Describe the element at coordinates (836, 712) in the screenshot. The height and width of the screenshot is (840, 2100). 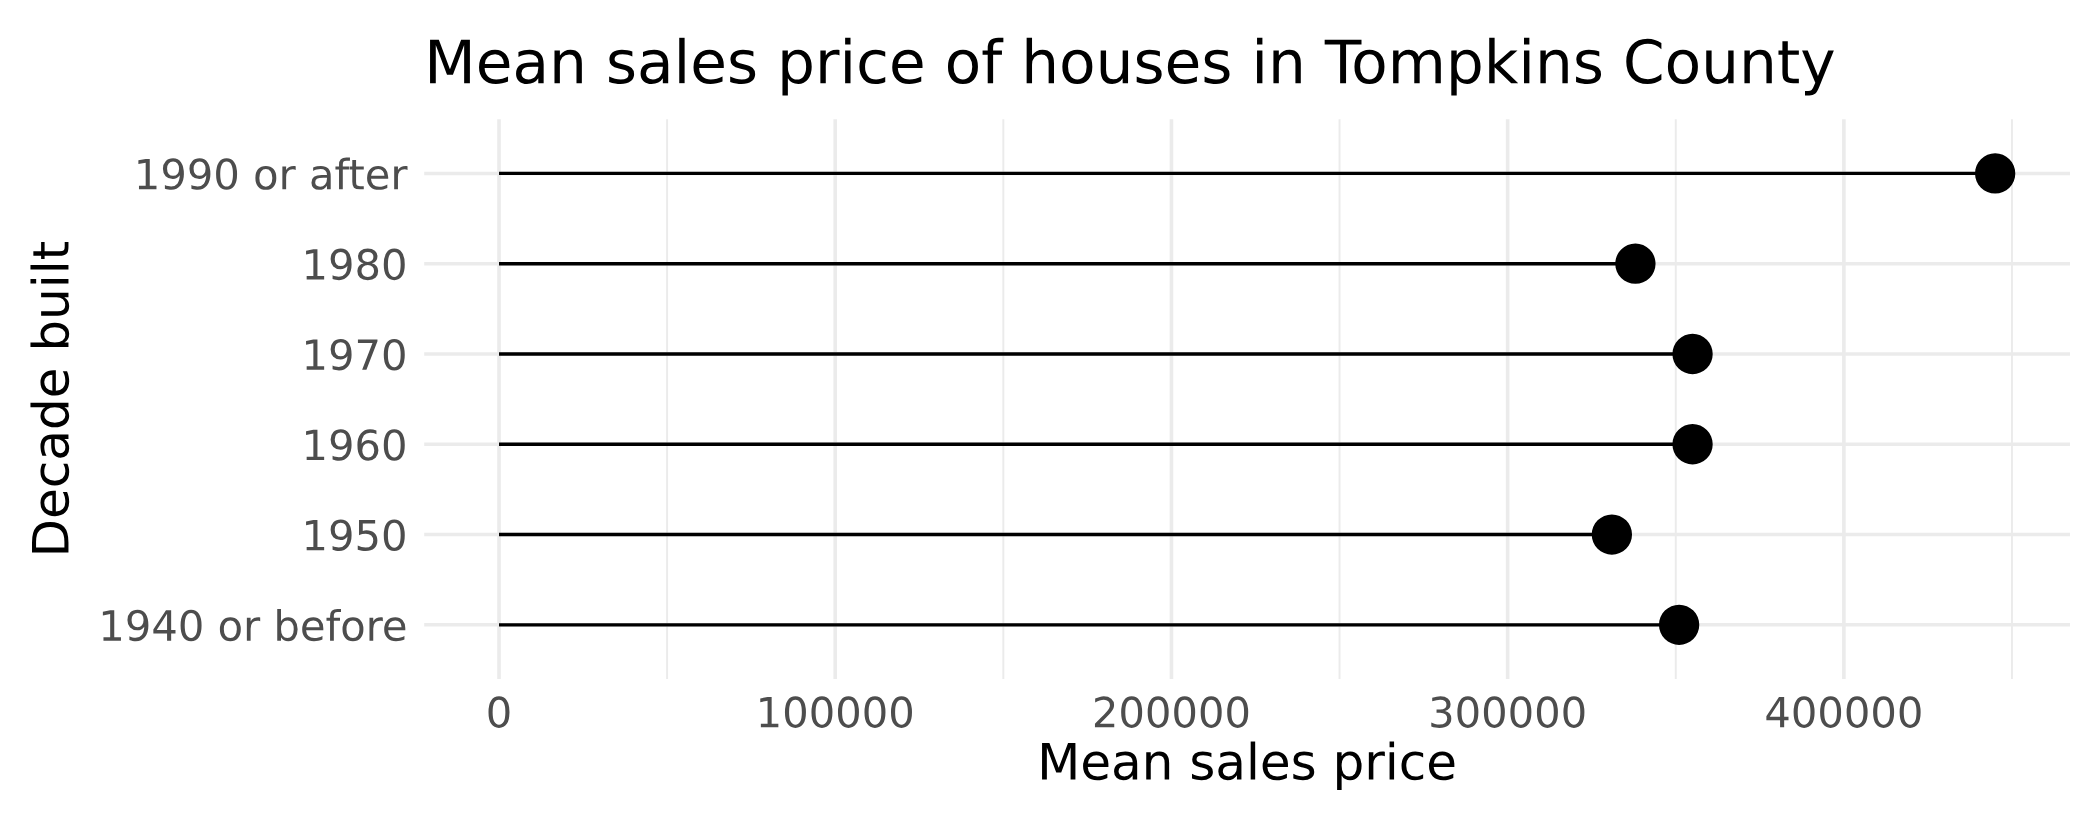
I see `x-tick-label: 100000` at that location.